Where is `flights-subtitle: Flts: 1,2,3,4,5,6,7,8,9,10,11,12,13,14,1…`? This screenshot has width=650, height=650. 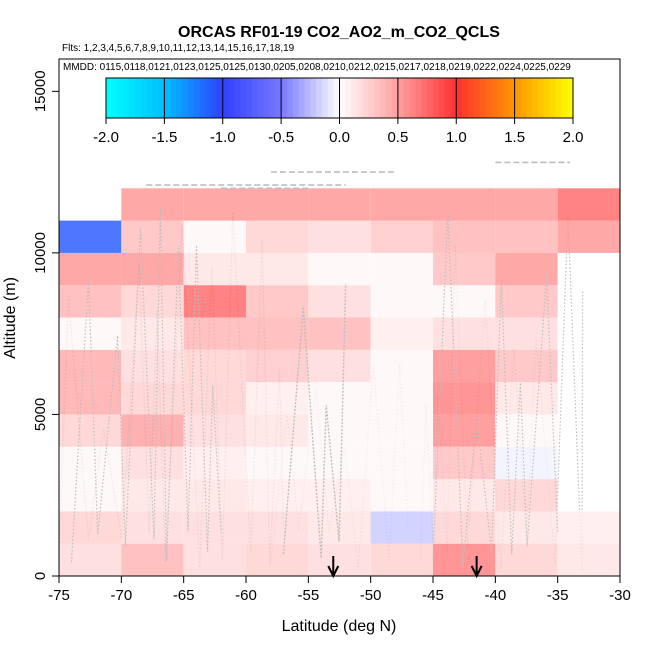
flights-subtitle: Flts: 1,2,3,4,5,6,7,8,9,10,11,12,13,14,1… is located at coordinates (178, 48).